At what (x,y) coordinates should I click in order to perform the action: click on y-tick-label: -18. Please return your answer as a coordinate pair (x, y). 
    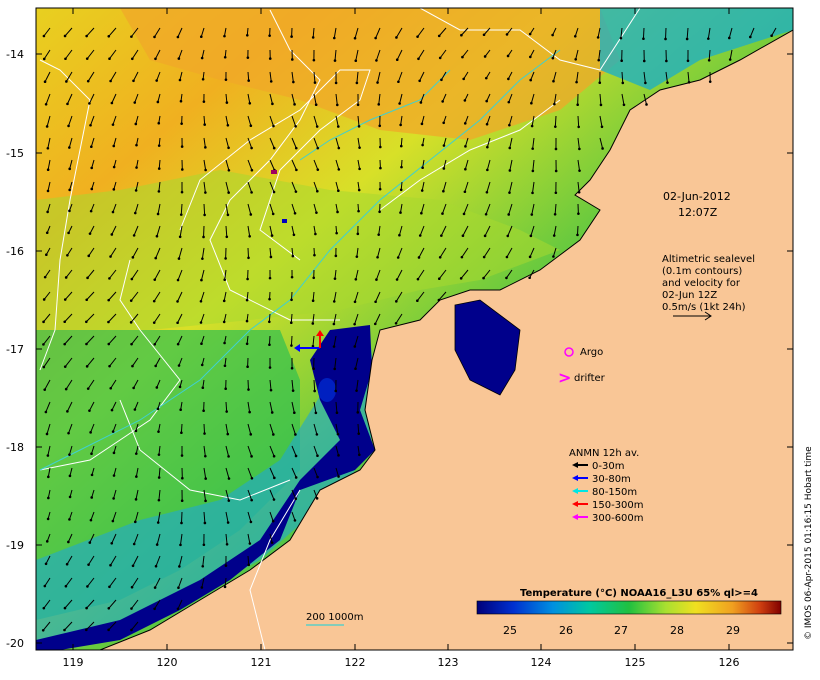
    Looking at the image, I should click on (15, 447).